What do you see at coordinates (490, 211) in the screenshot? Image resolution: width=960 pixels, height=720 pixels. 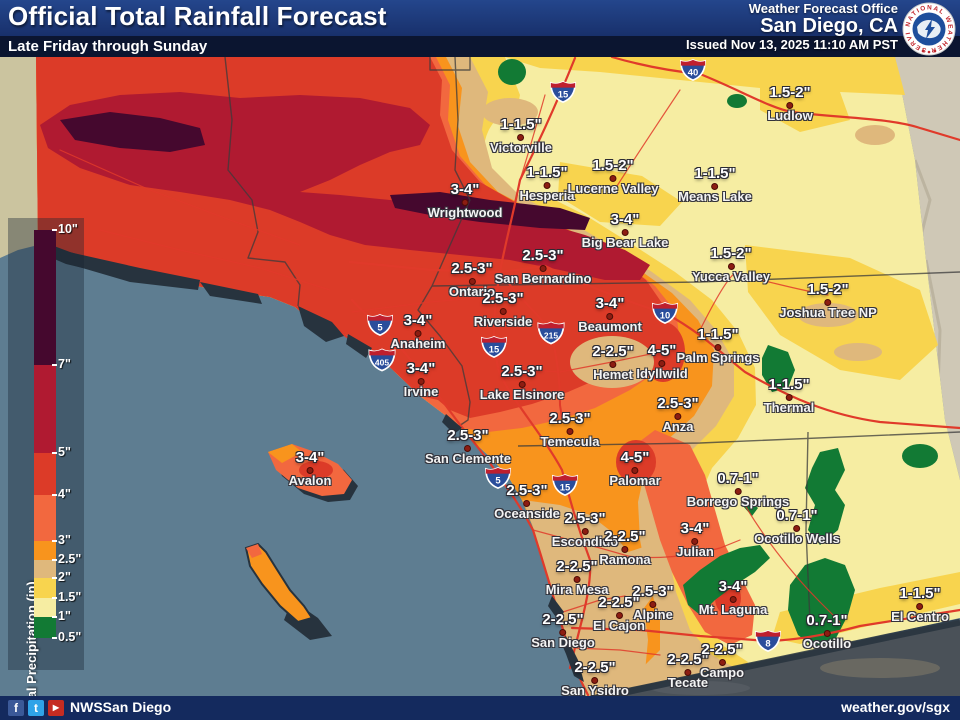 I see `rain-core-purple-east` at bounding box center [490, 211].